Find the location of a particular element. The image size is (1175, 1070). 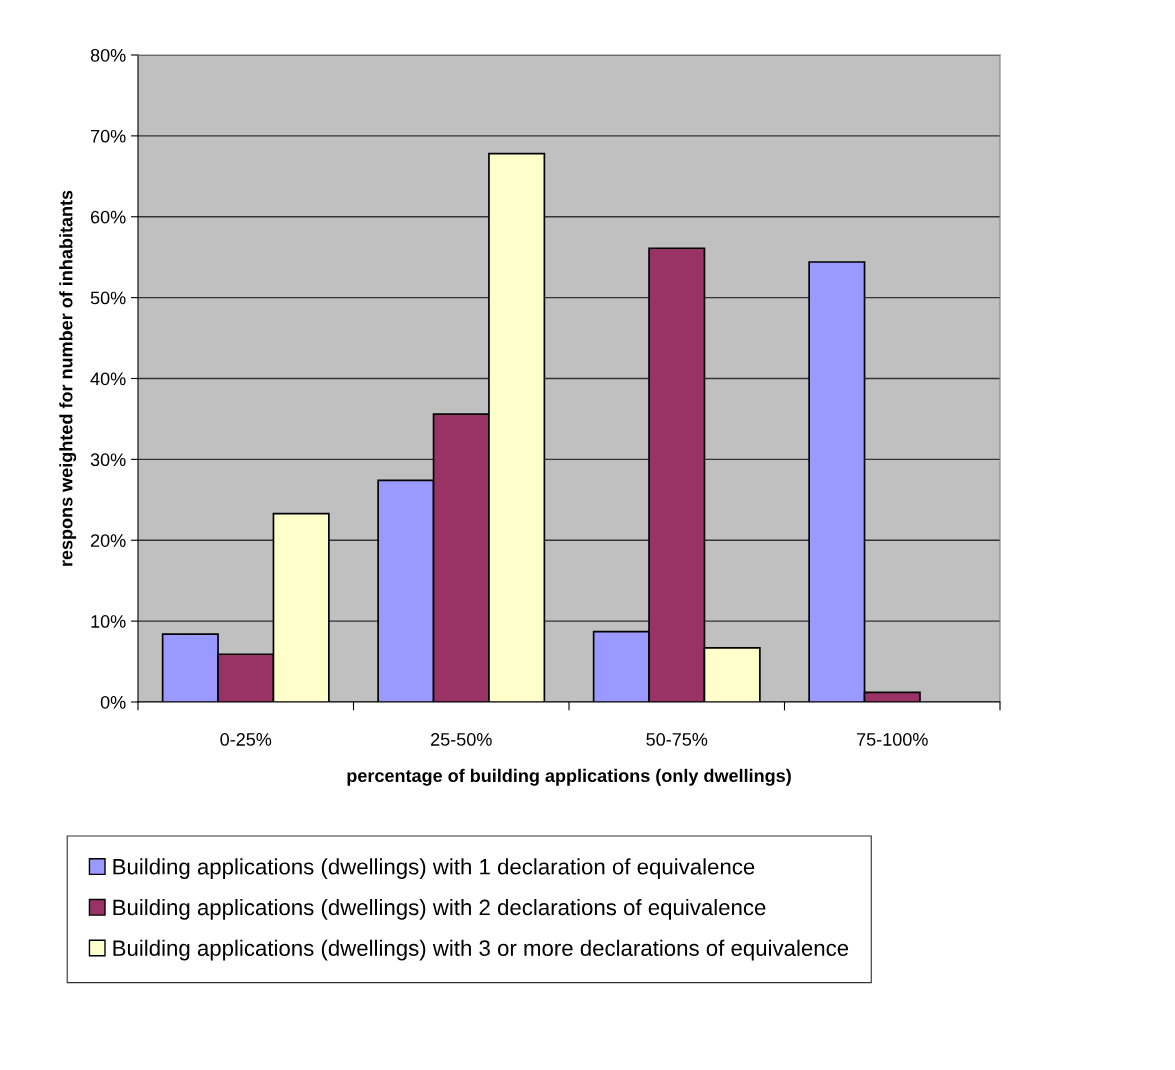

y-axis-title: respons weighted for number of inhabitants is located at coordinates (68, 378).